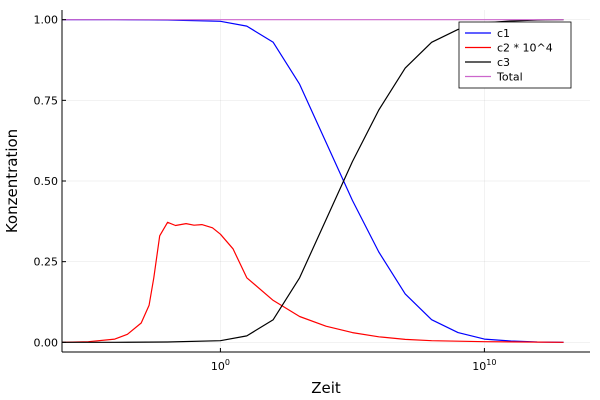  I want to click on legend: c1 c2 * 10^4c3 Total, so click(515, 55).